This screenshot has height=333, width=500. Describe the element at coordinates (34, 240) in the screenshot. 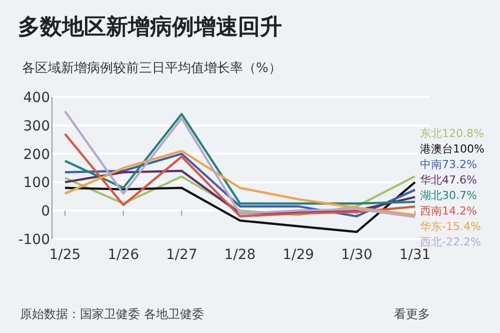

I see `y-tick-label: -100` at that location.